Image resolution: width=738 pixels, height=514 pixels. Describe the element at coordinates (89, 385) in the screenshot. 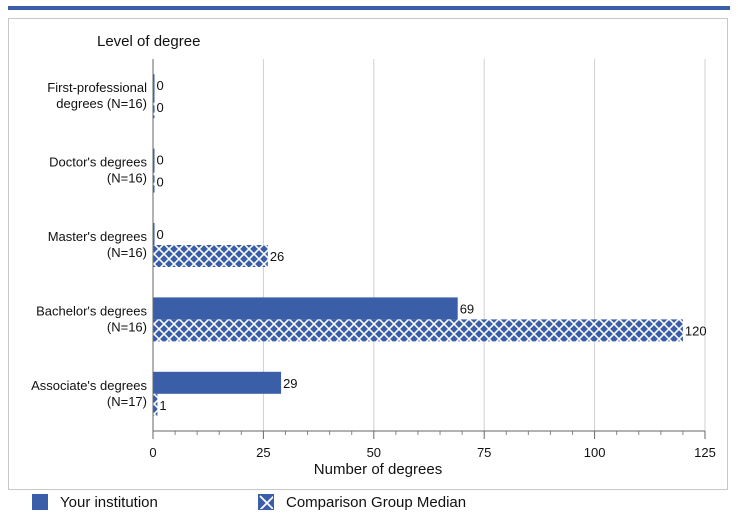

I see `category-label: Associate's degrees` at that location.